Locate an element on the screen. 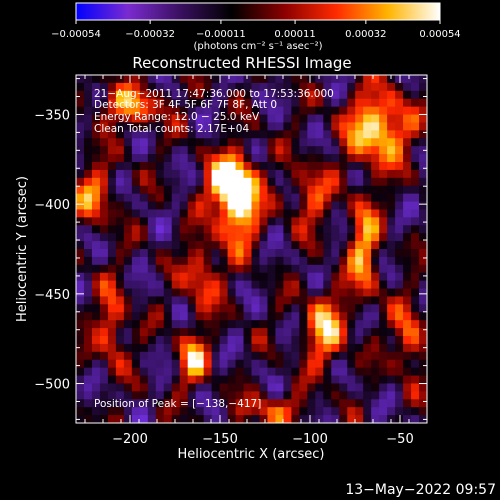 The image size is (500, 500). colorbar-tick-label: −0.00011 is located at coordinates (221, 34).